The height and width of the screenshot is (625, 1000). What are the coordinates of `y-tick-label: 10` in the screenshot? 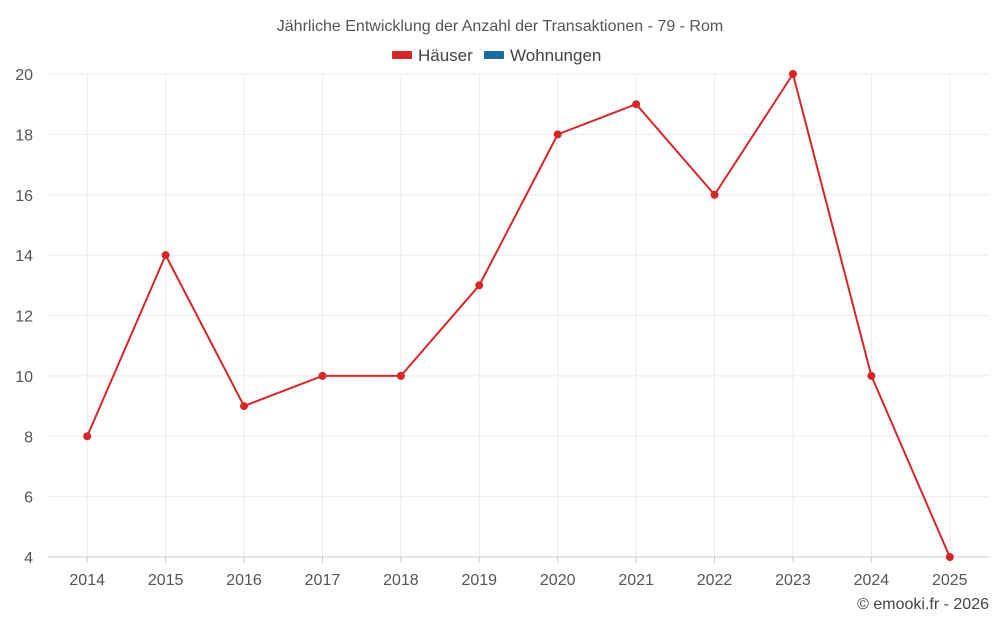 It's located at (24, 377).